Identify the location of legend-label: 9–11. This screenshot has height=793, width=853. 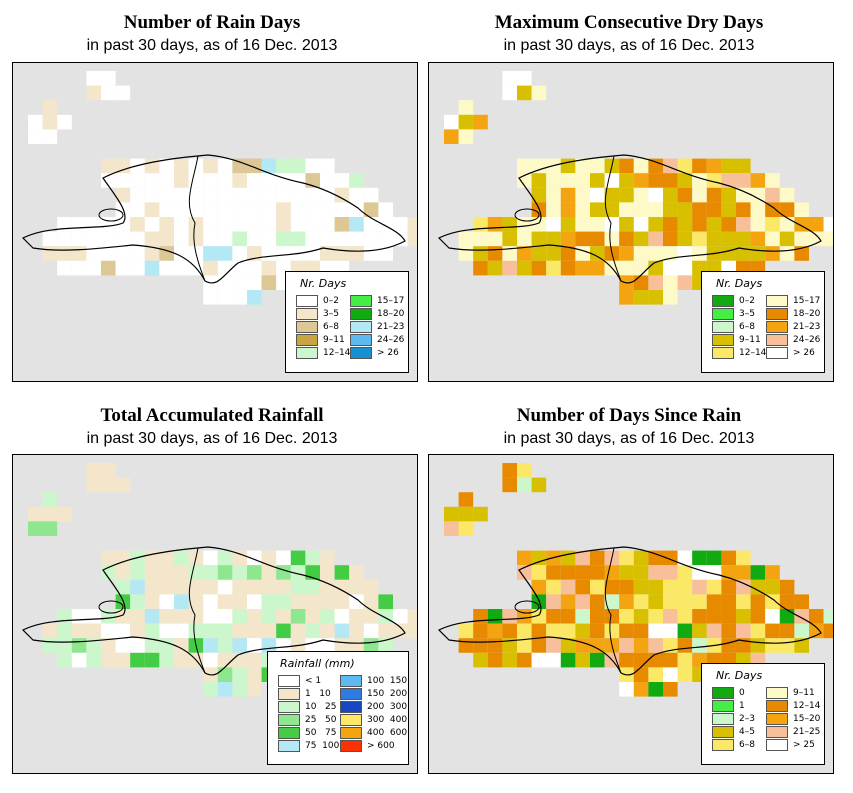
(804, 692).